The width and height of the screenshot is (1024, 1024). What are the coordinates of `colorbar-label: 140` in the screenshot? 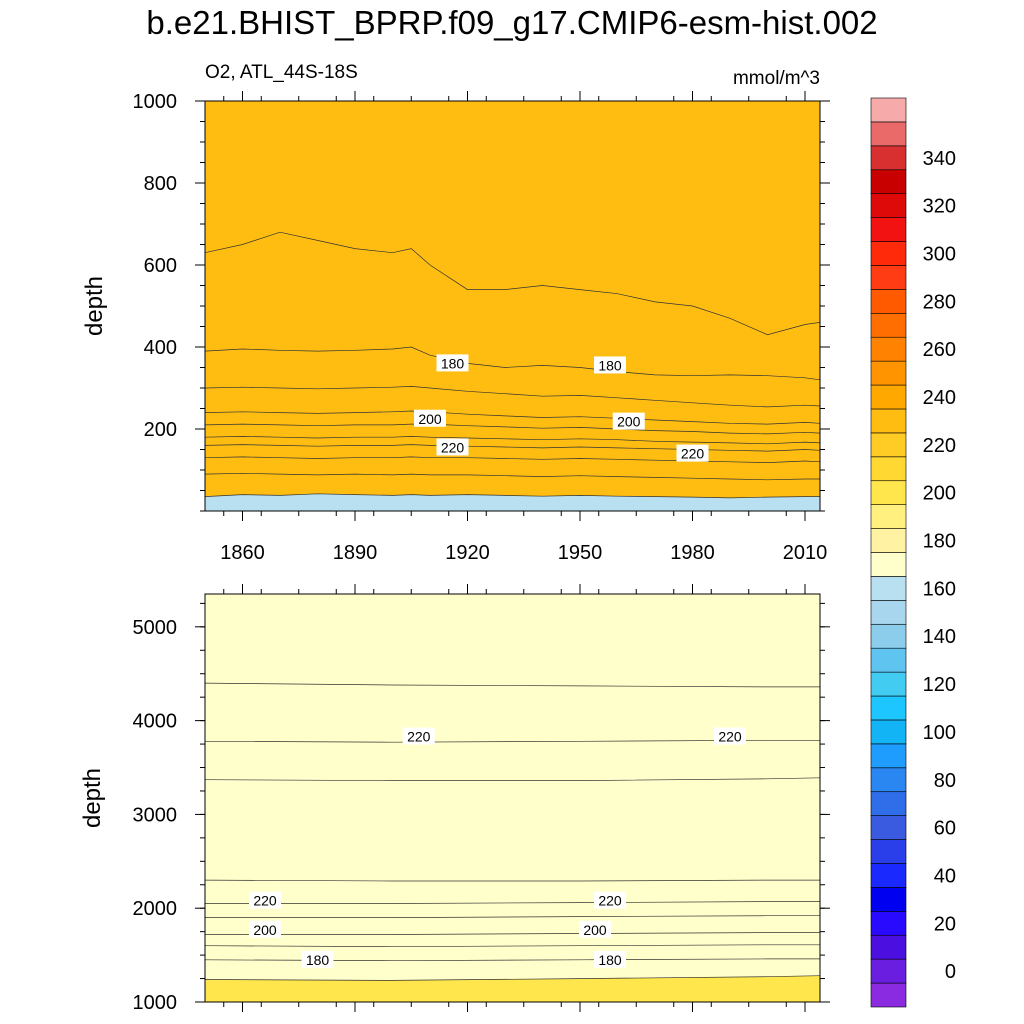 It's located at (939, 637).